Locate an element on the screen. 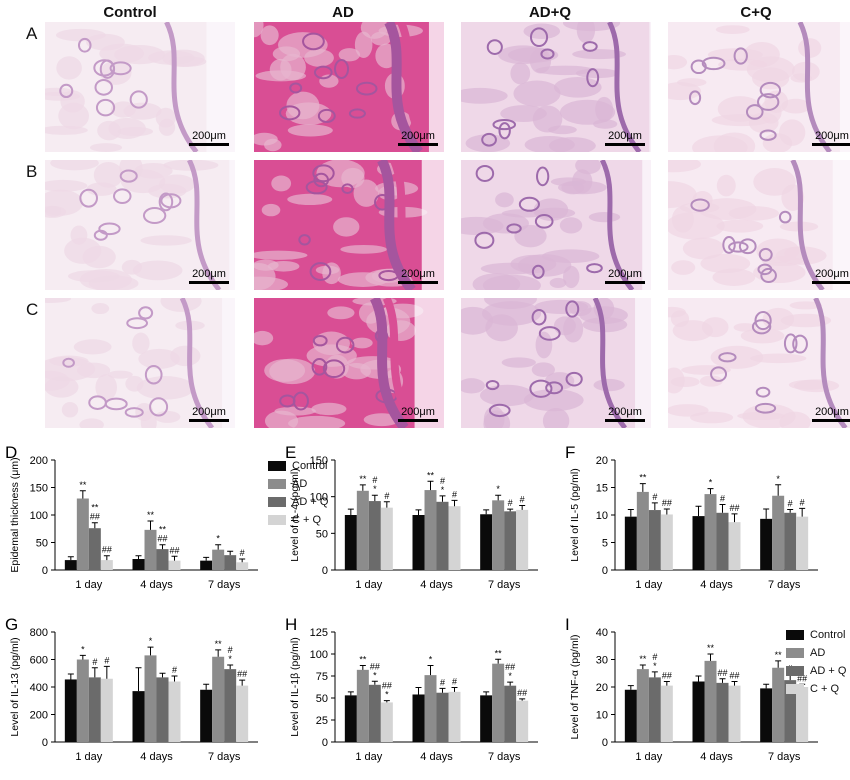  legend-item: AD + Q is located at coordinates (298, 502).